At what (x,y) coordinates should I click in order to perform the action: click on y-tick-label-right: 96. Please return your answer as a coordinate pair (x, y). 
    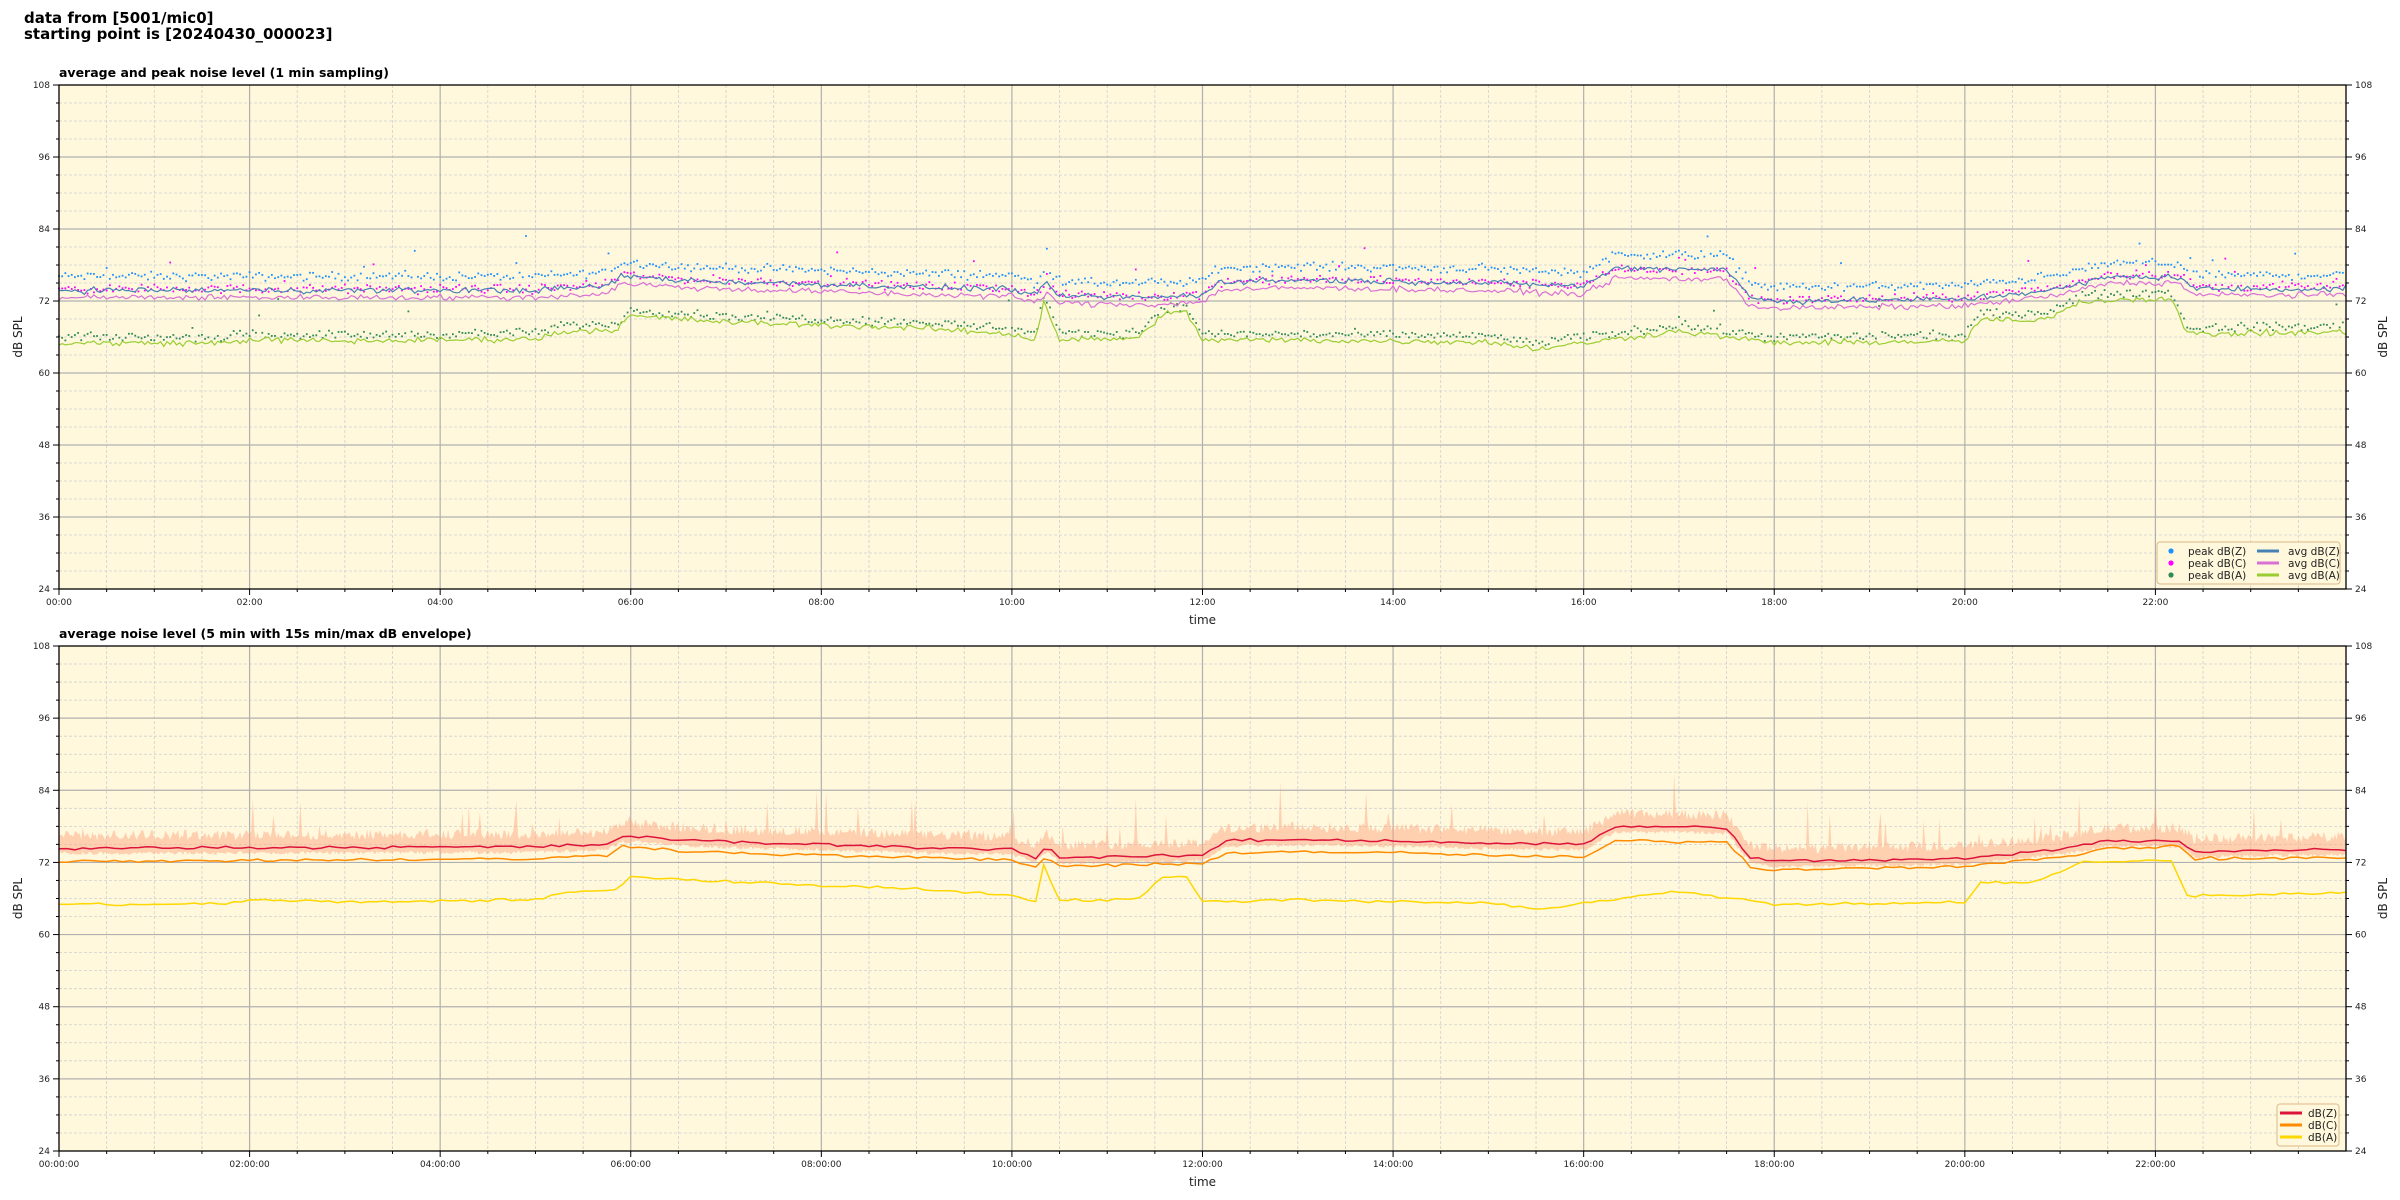
    Looking at the image, I should click on (2361, 719).